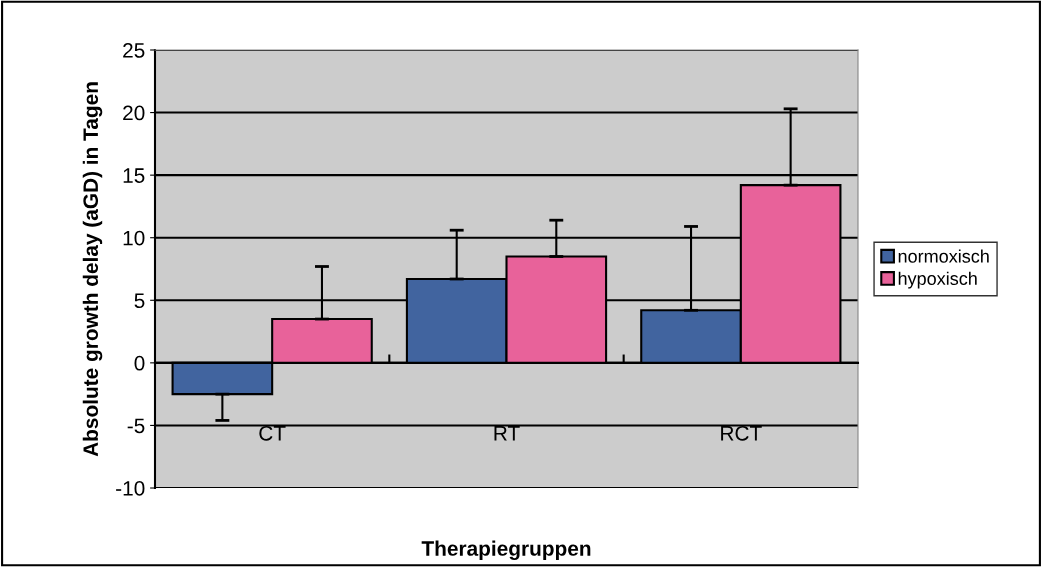 The width and height of the screenshot is (1042, 567). Describe the element at coordinates (130, 488) in the screenshot. I see `y-tick-label: -10` at that location.